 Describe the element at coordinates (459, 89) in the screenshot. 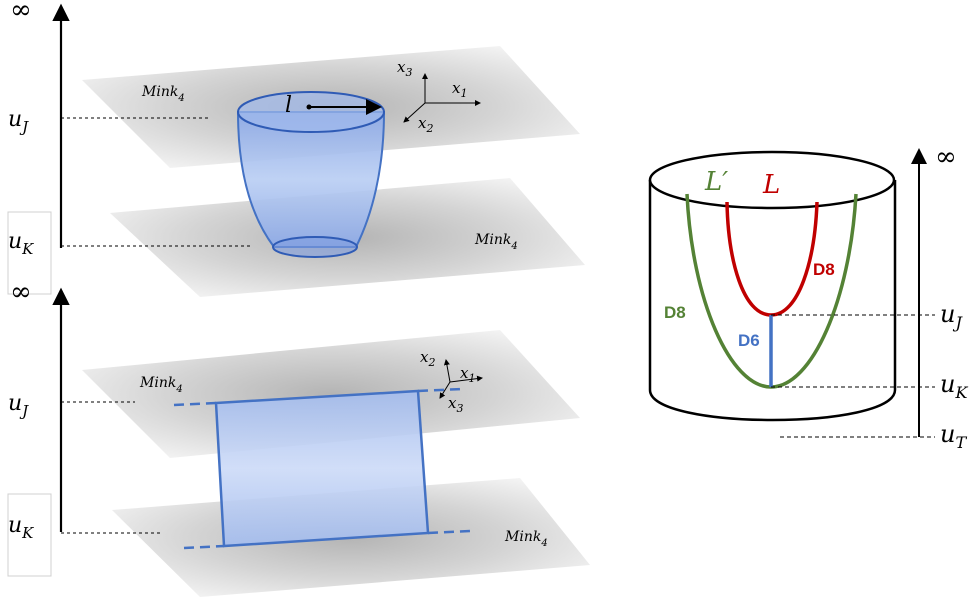

I see `top-axis-x1-label: x1` at that location.